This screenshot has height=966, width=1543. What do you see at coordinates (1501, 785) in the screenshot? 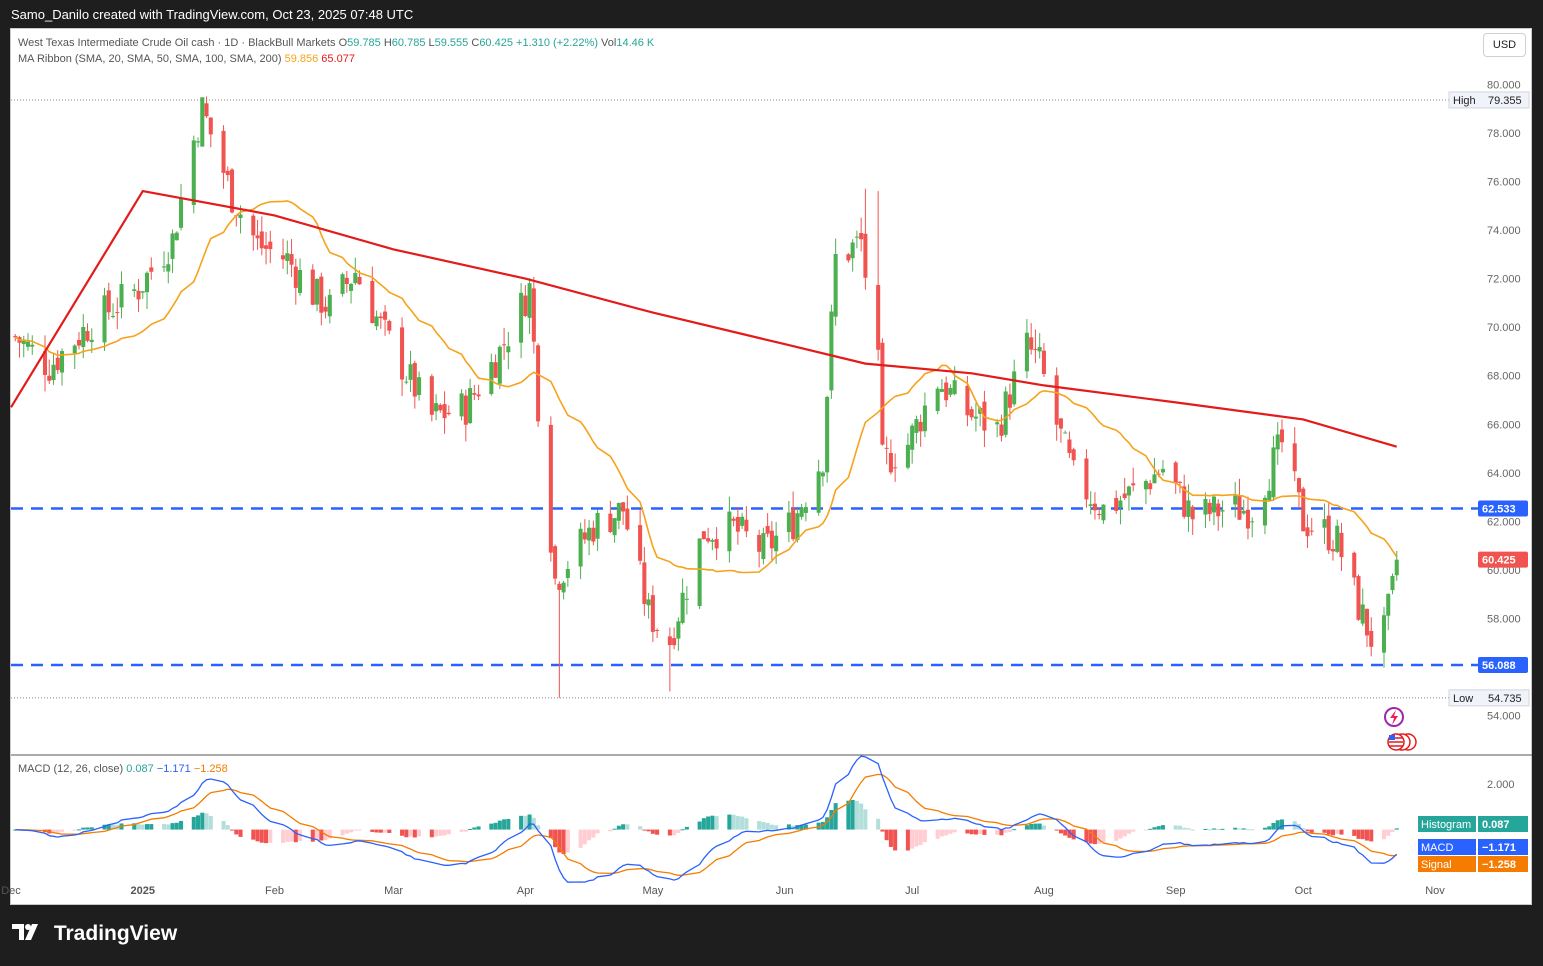
I see `macd-axis-tick: 2.000` at bounding box center [1501, 785].